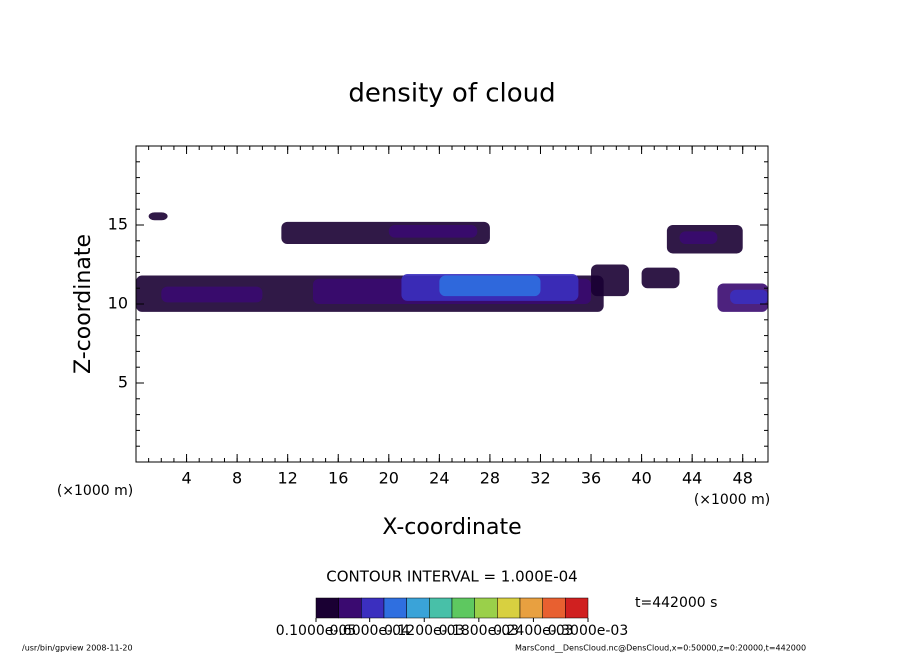  I want to click on colorbar-label: 0.2400e-03, so click(533, 631).